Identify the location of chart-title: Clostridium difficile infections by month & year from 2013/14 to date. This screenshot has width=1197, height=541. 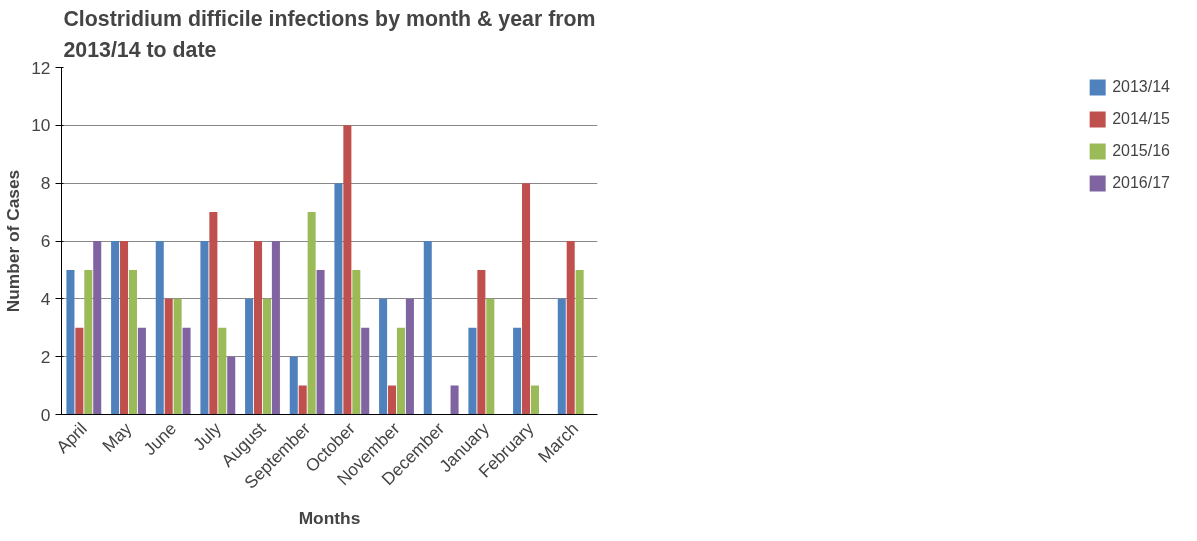
(329, 35).